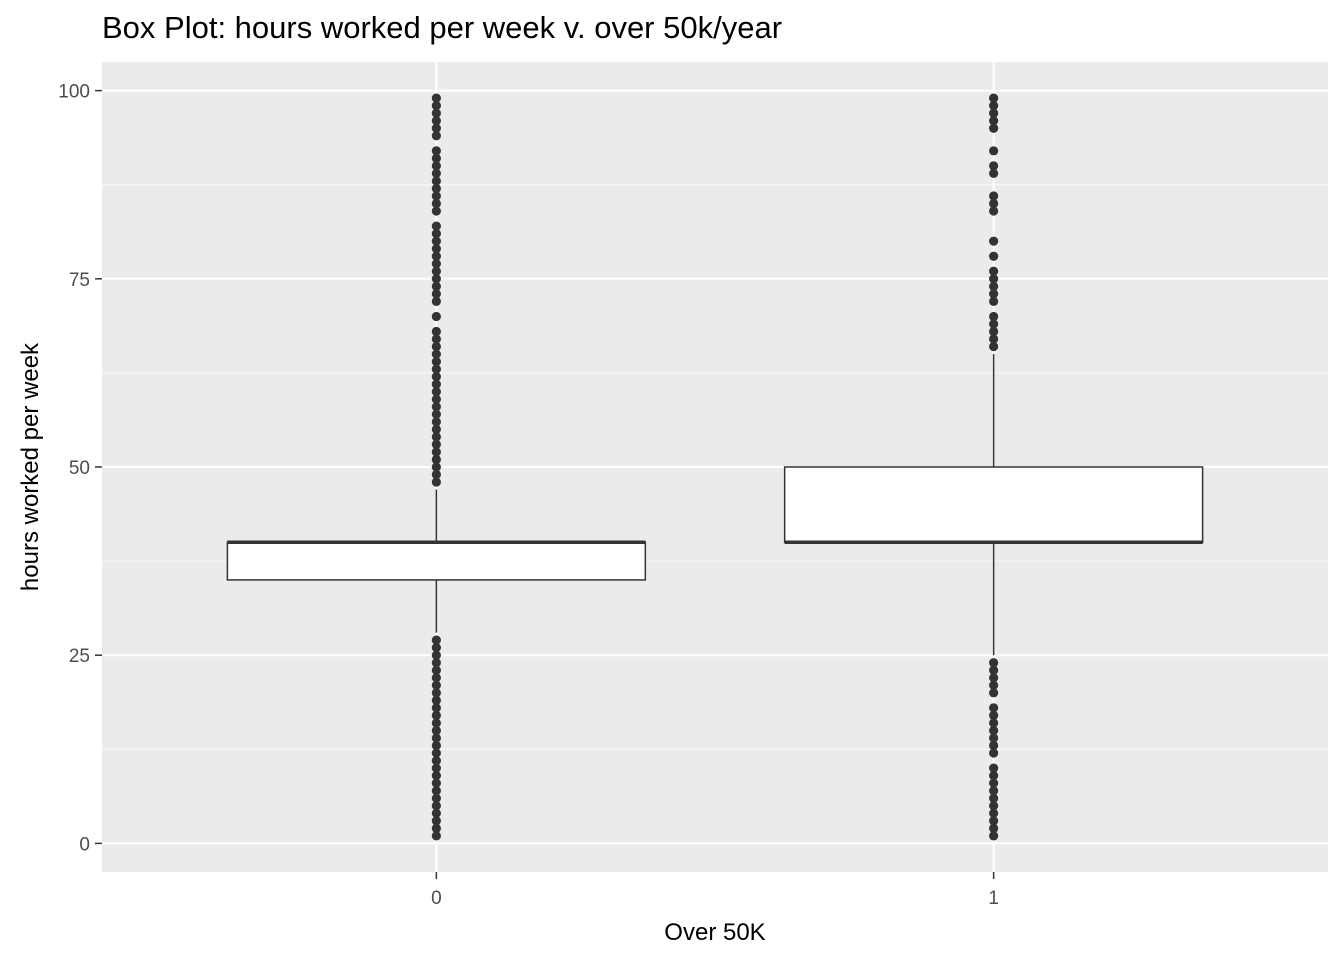 The height and width of the screenshot is (960, 1344). Describe the element at coordinates (79, 280) in the screenshot. I see `y-tick-label: 75` at that location.